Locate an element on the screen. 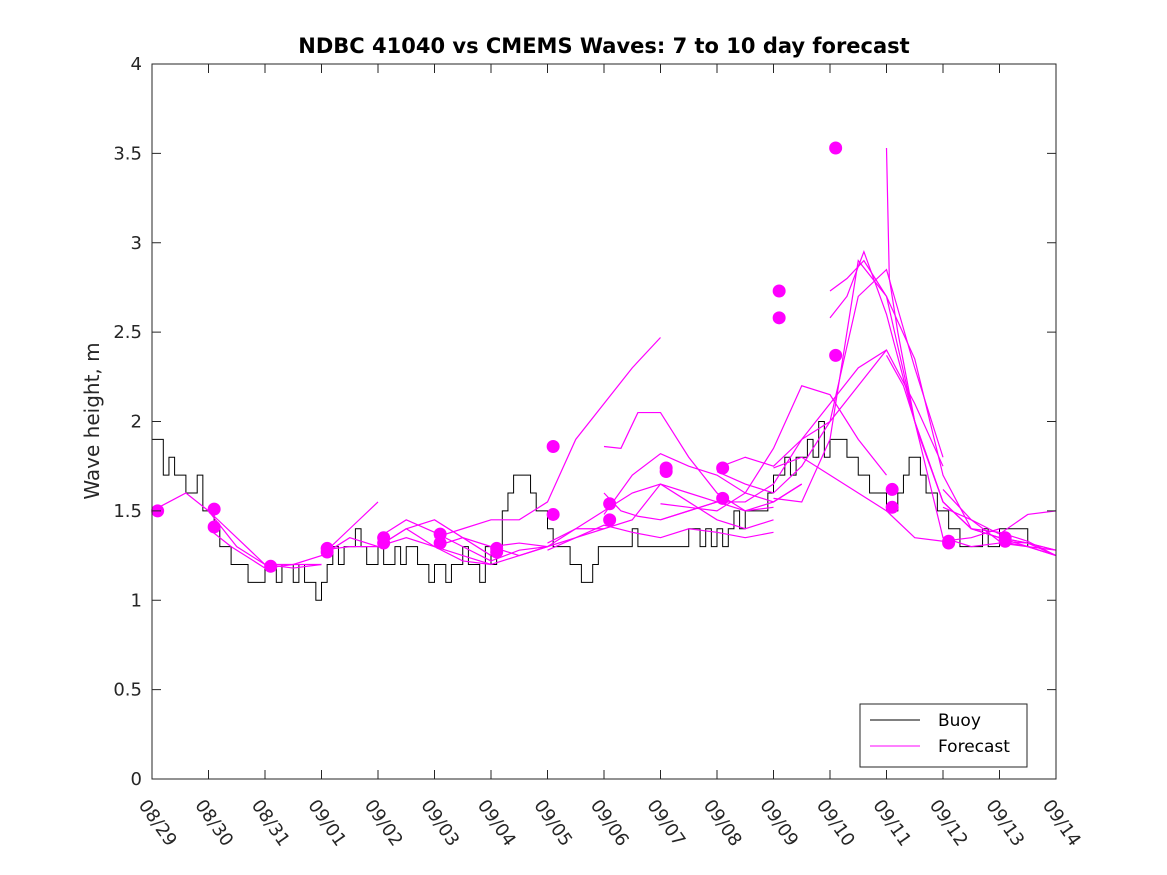  y-tick-label: 2.5 is located at coordinates (127, 332).